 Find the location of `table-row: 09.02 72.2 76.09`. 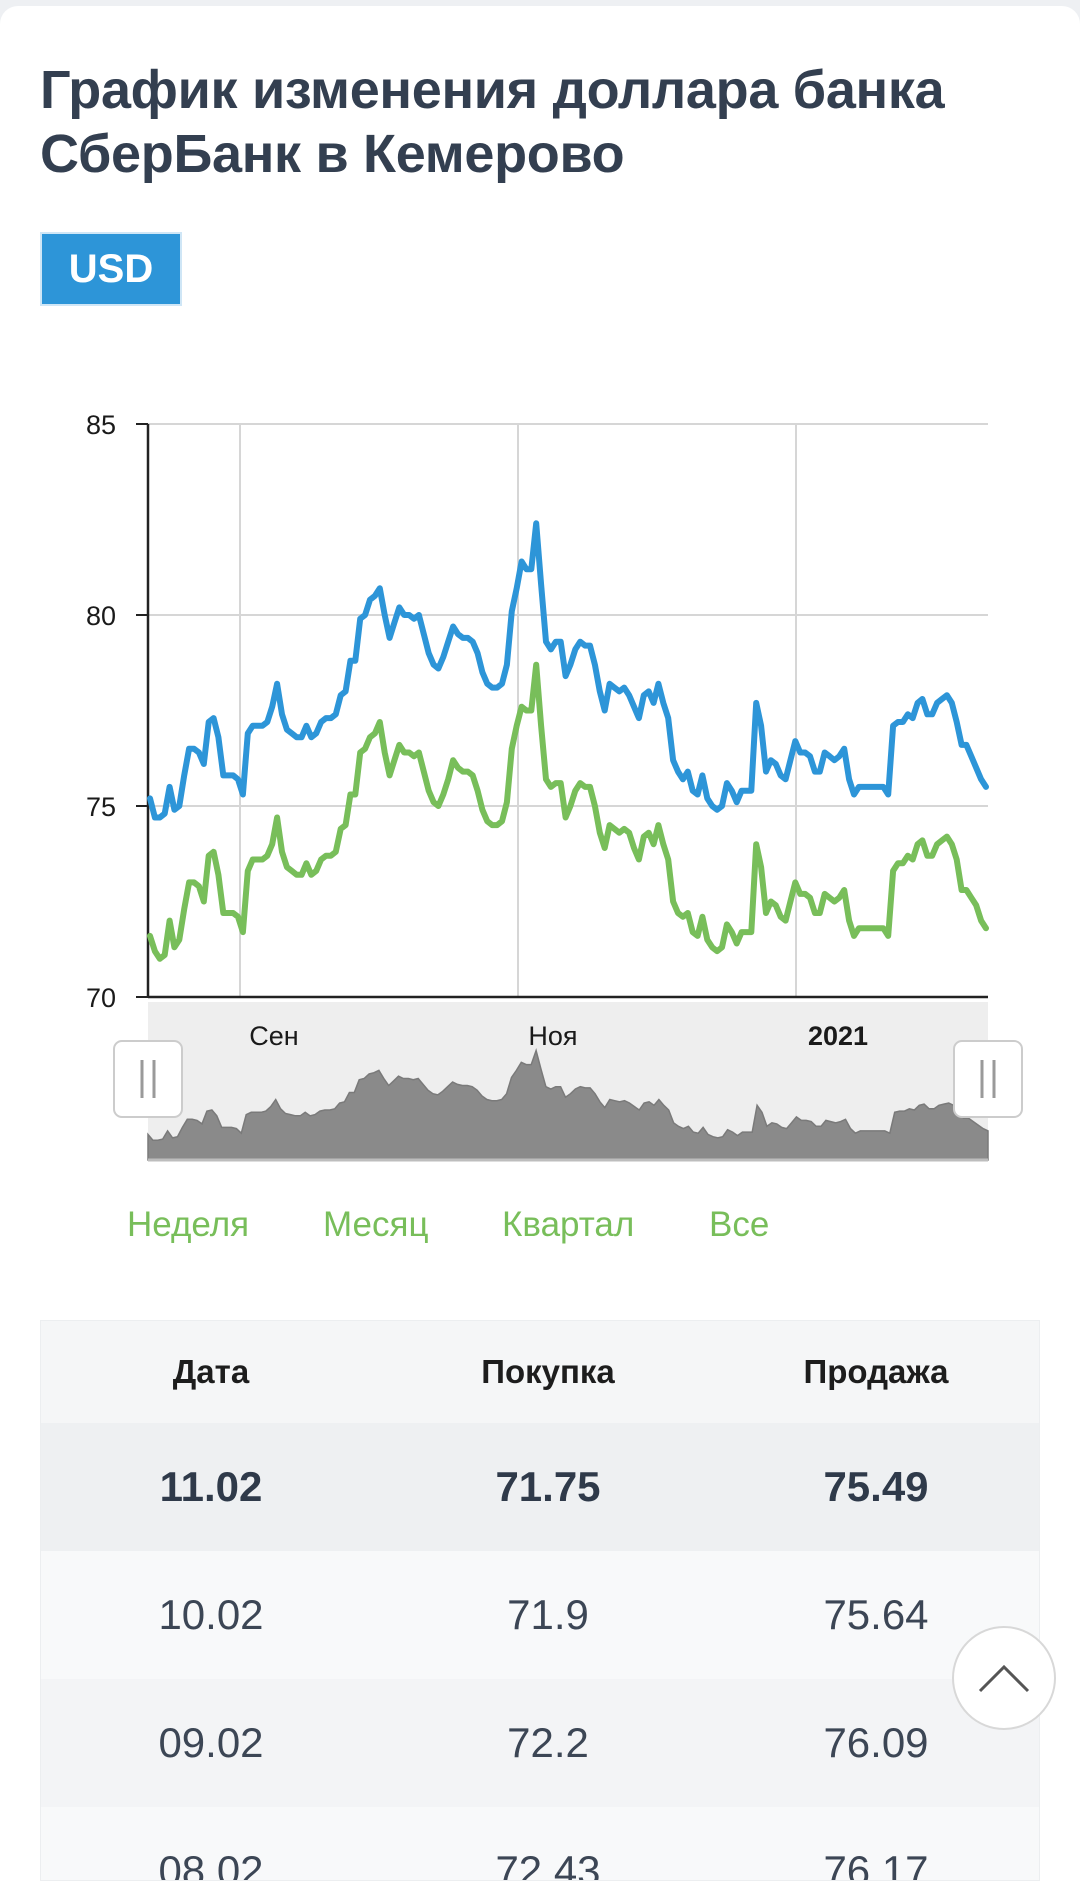

table-row: 09.02 72.2 76.09 is located at coordinates (540, 1743).